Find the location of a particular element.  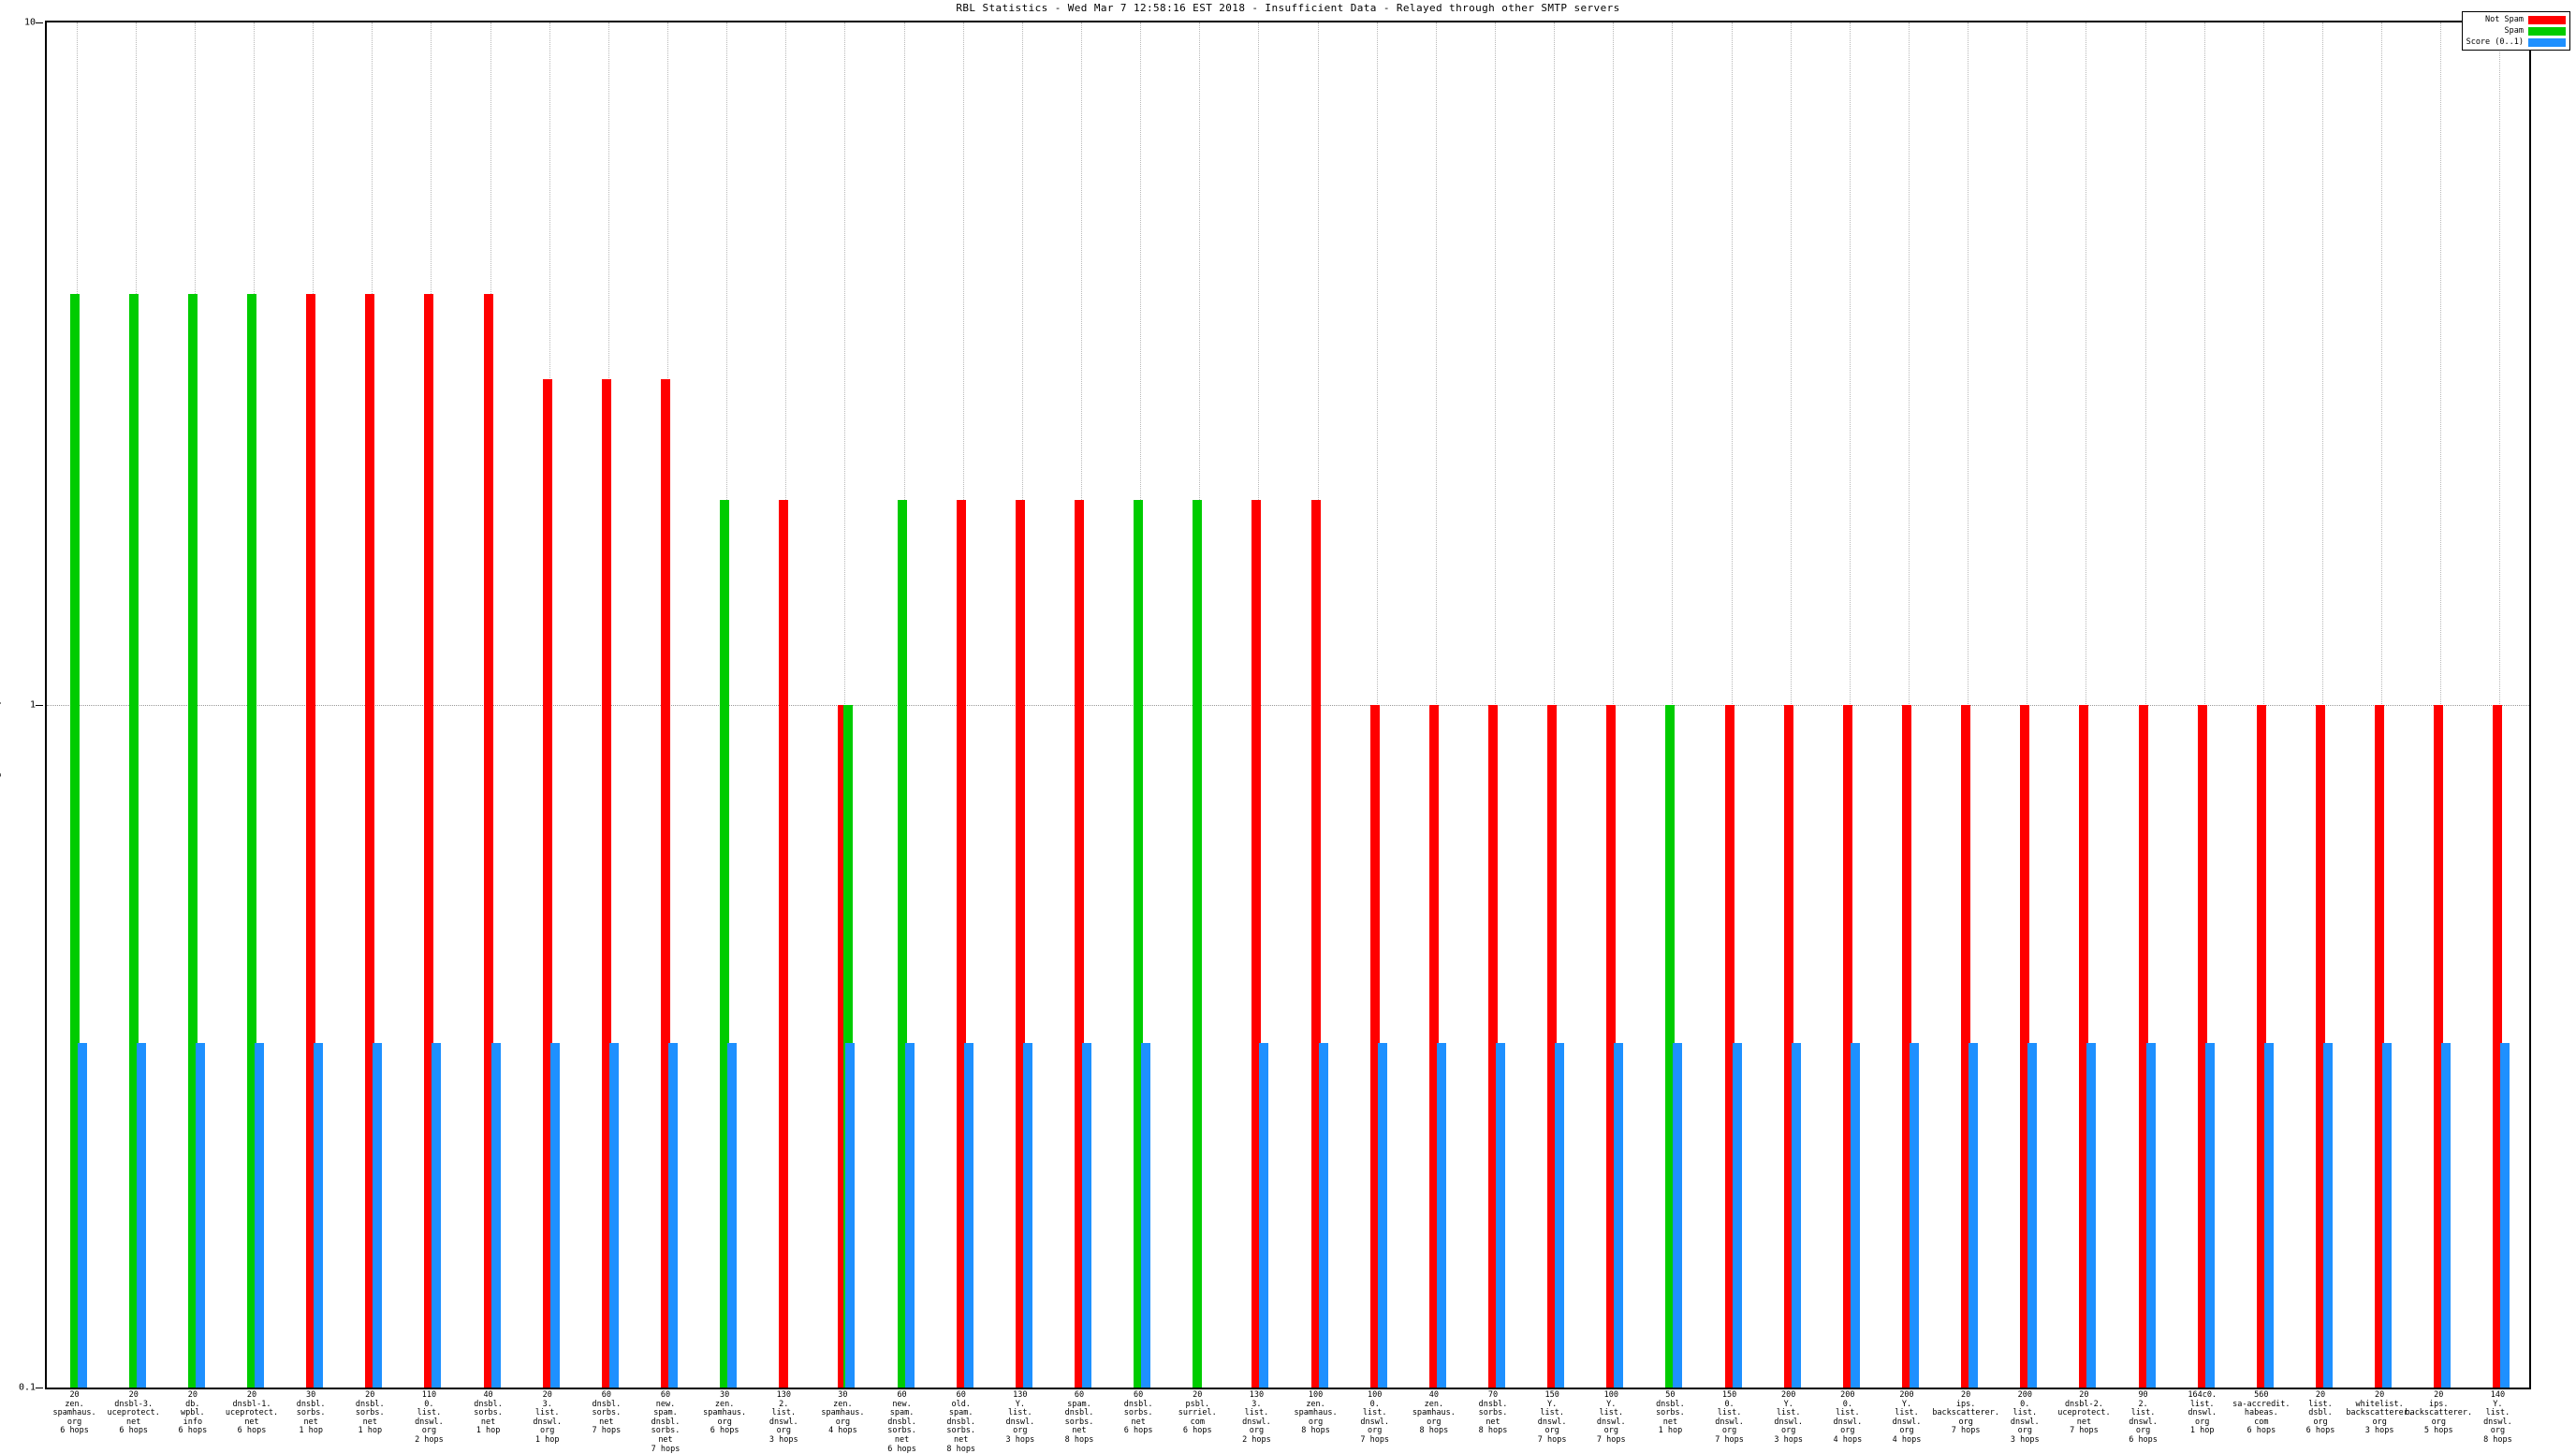

x-tick-label: 40 dnsbl. sorbs. net 1 hop is located at coordinates (488, 1413).